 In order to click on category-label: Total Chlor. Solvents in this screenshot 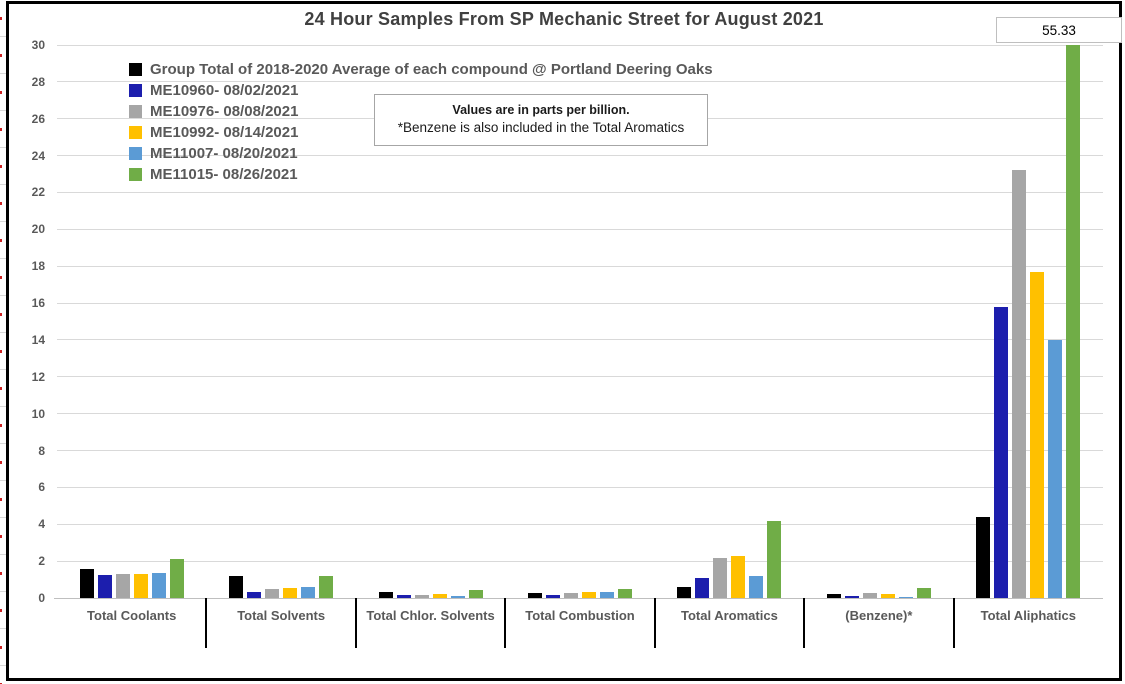, I will do `click(430, 615)`.